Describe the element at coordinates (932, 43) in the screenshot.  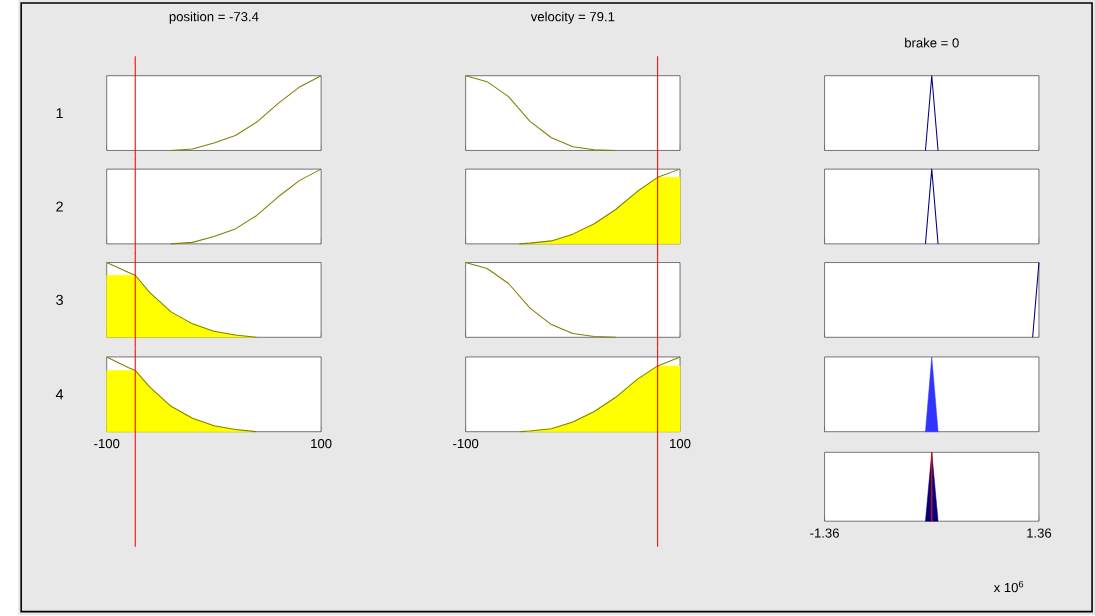
I see `chart-title: brake = 0` at that location.